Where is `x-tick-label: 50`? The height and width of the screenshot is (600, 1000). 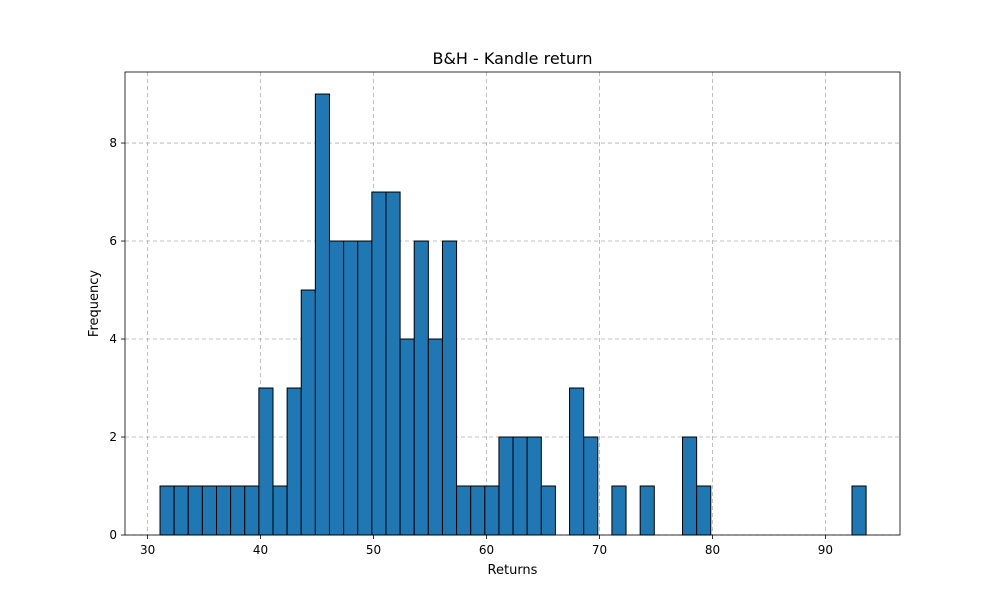 x-tick-label: 50 is located at coordinates (373, 550).